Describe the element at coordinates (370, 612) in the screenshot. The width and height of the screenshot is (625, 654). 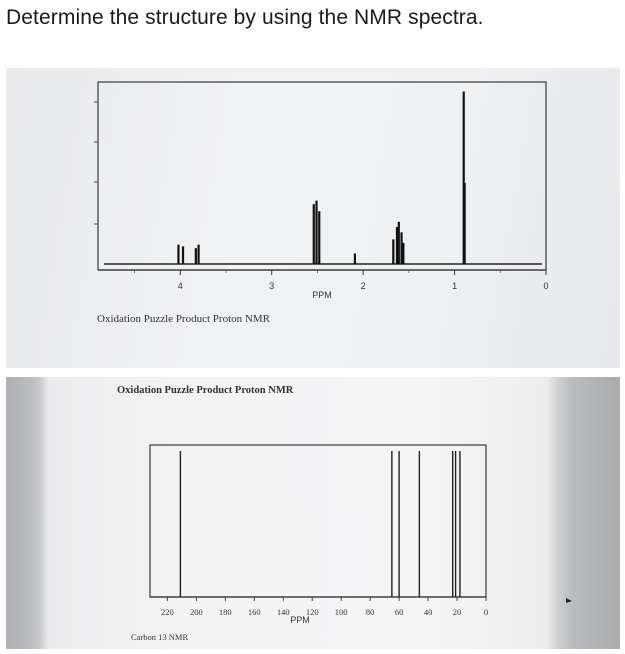
I see `carbon-tick-label: 80` at that location.